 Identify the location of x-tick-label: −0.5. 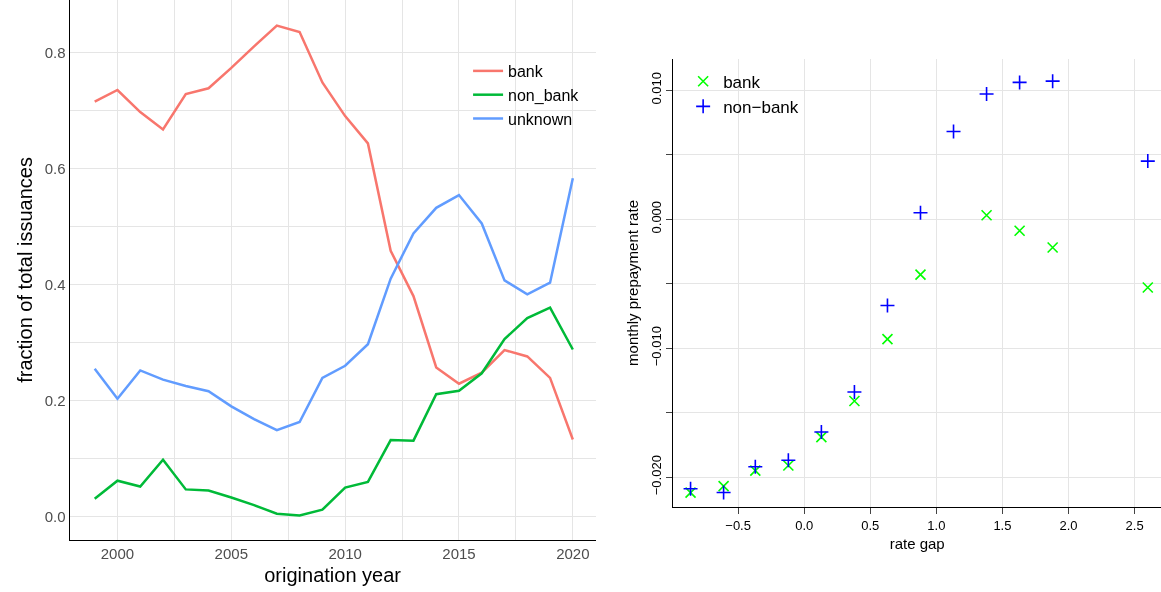
(738, 525).